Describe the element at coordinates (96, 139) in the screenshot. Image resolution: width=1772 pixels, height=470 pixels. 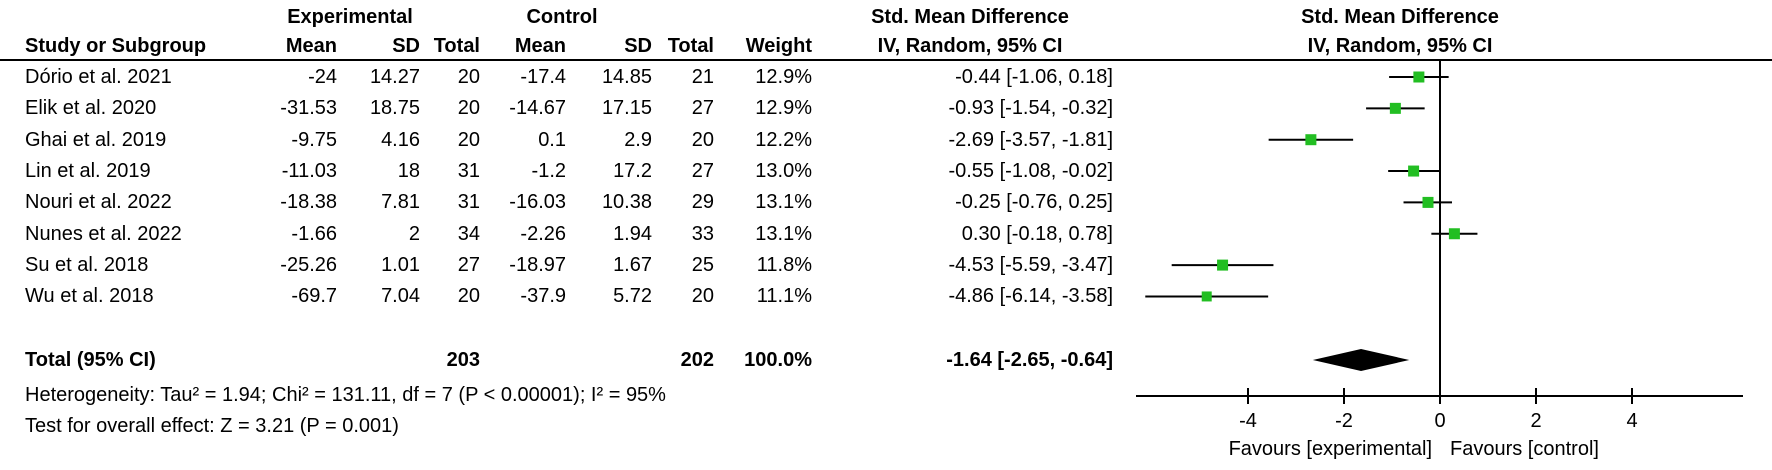
I see `cell-study: Ghai et al. 2019` at that location.